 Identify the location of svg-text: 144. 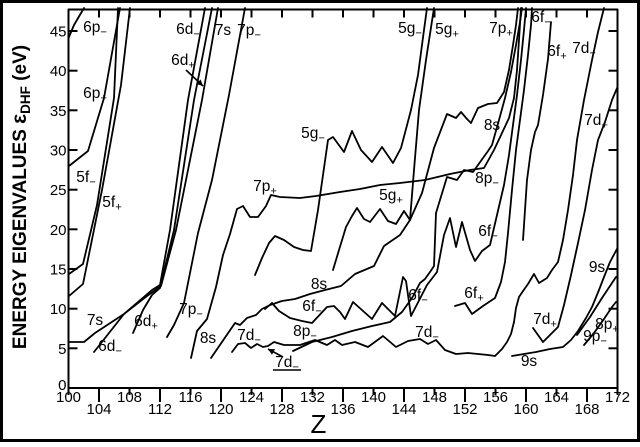
(403, 409).